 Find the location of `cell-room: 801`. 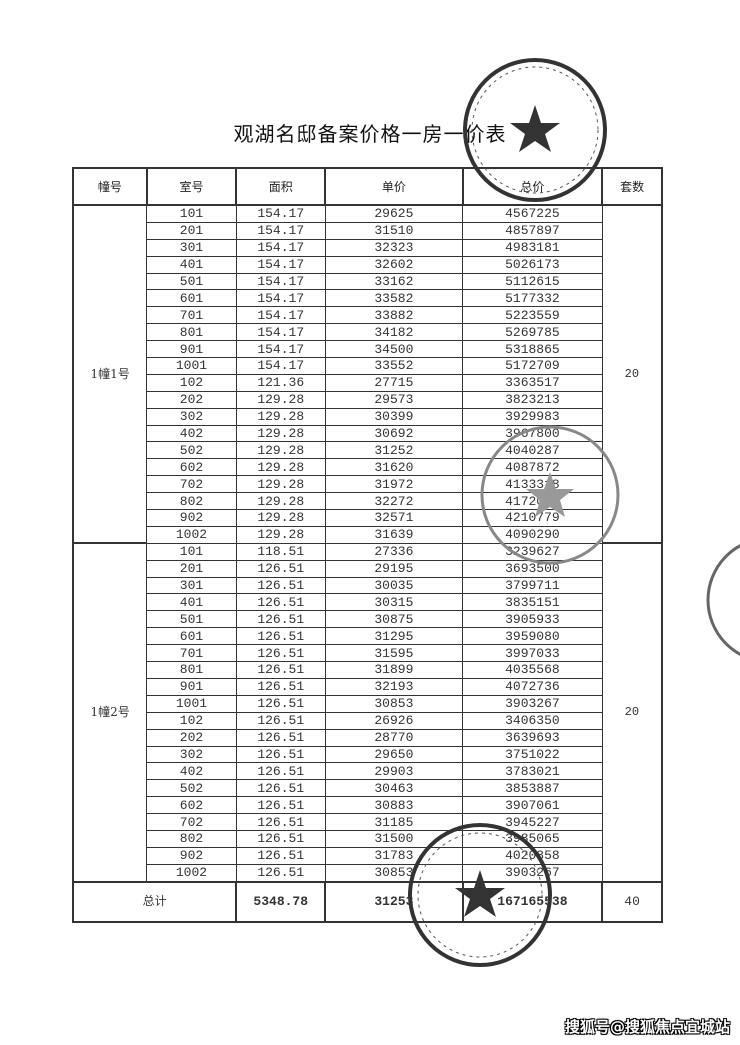

cell-room: 801 is located at coordinates (191, 332).